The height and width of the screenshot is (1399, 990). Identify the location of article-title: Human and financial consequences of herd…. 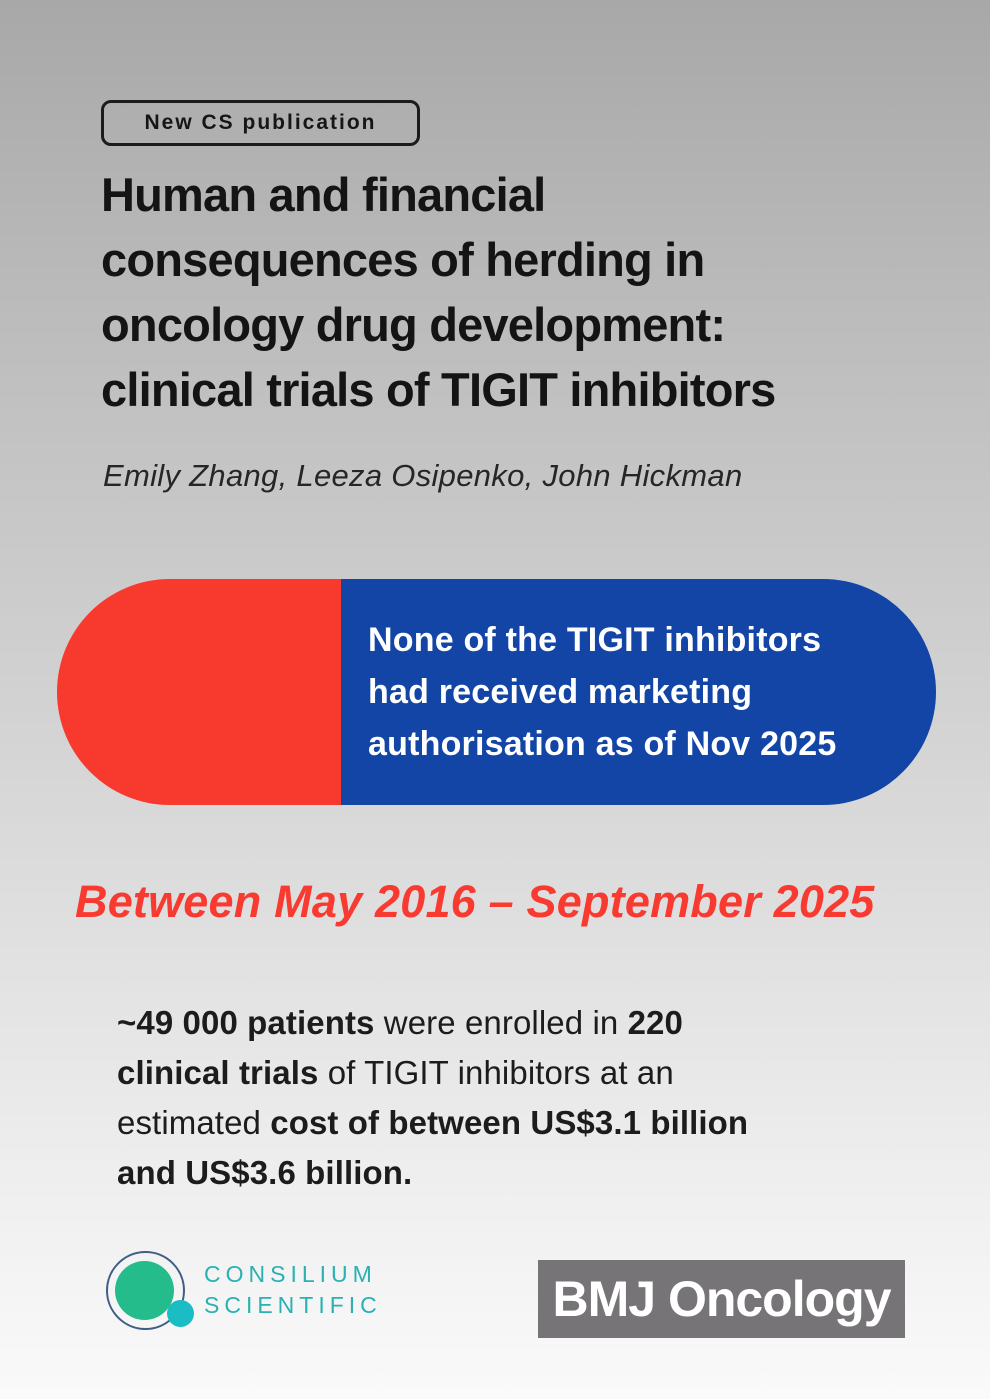
(438, 292).